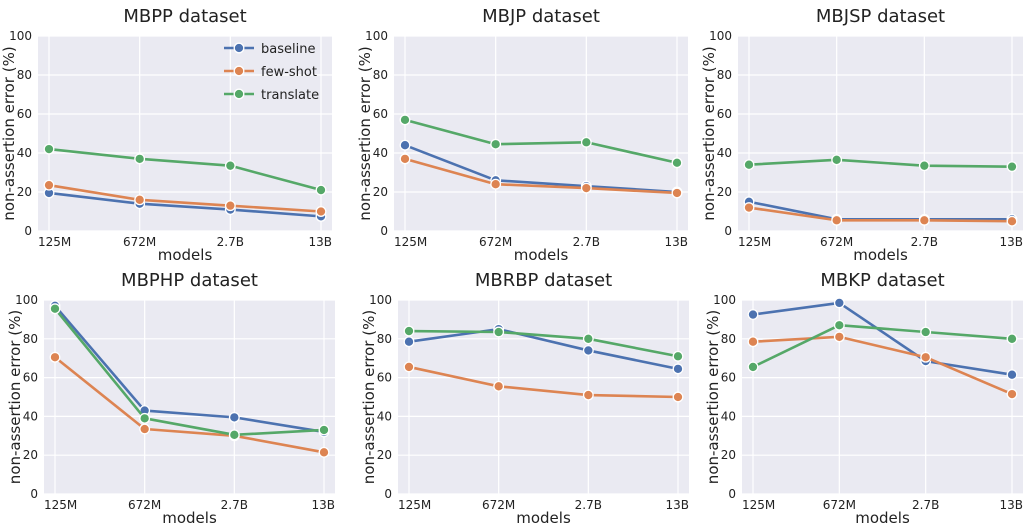 This screenshot has height=525, width=1027. What do you see at coordinates (543, 280) in the screenshot?
I see `chart-title: MBRBP dataset` at bounding box center [543, 280].